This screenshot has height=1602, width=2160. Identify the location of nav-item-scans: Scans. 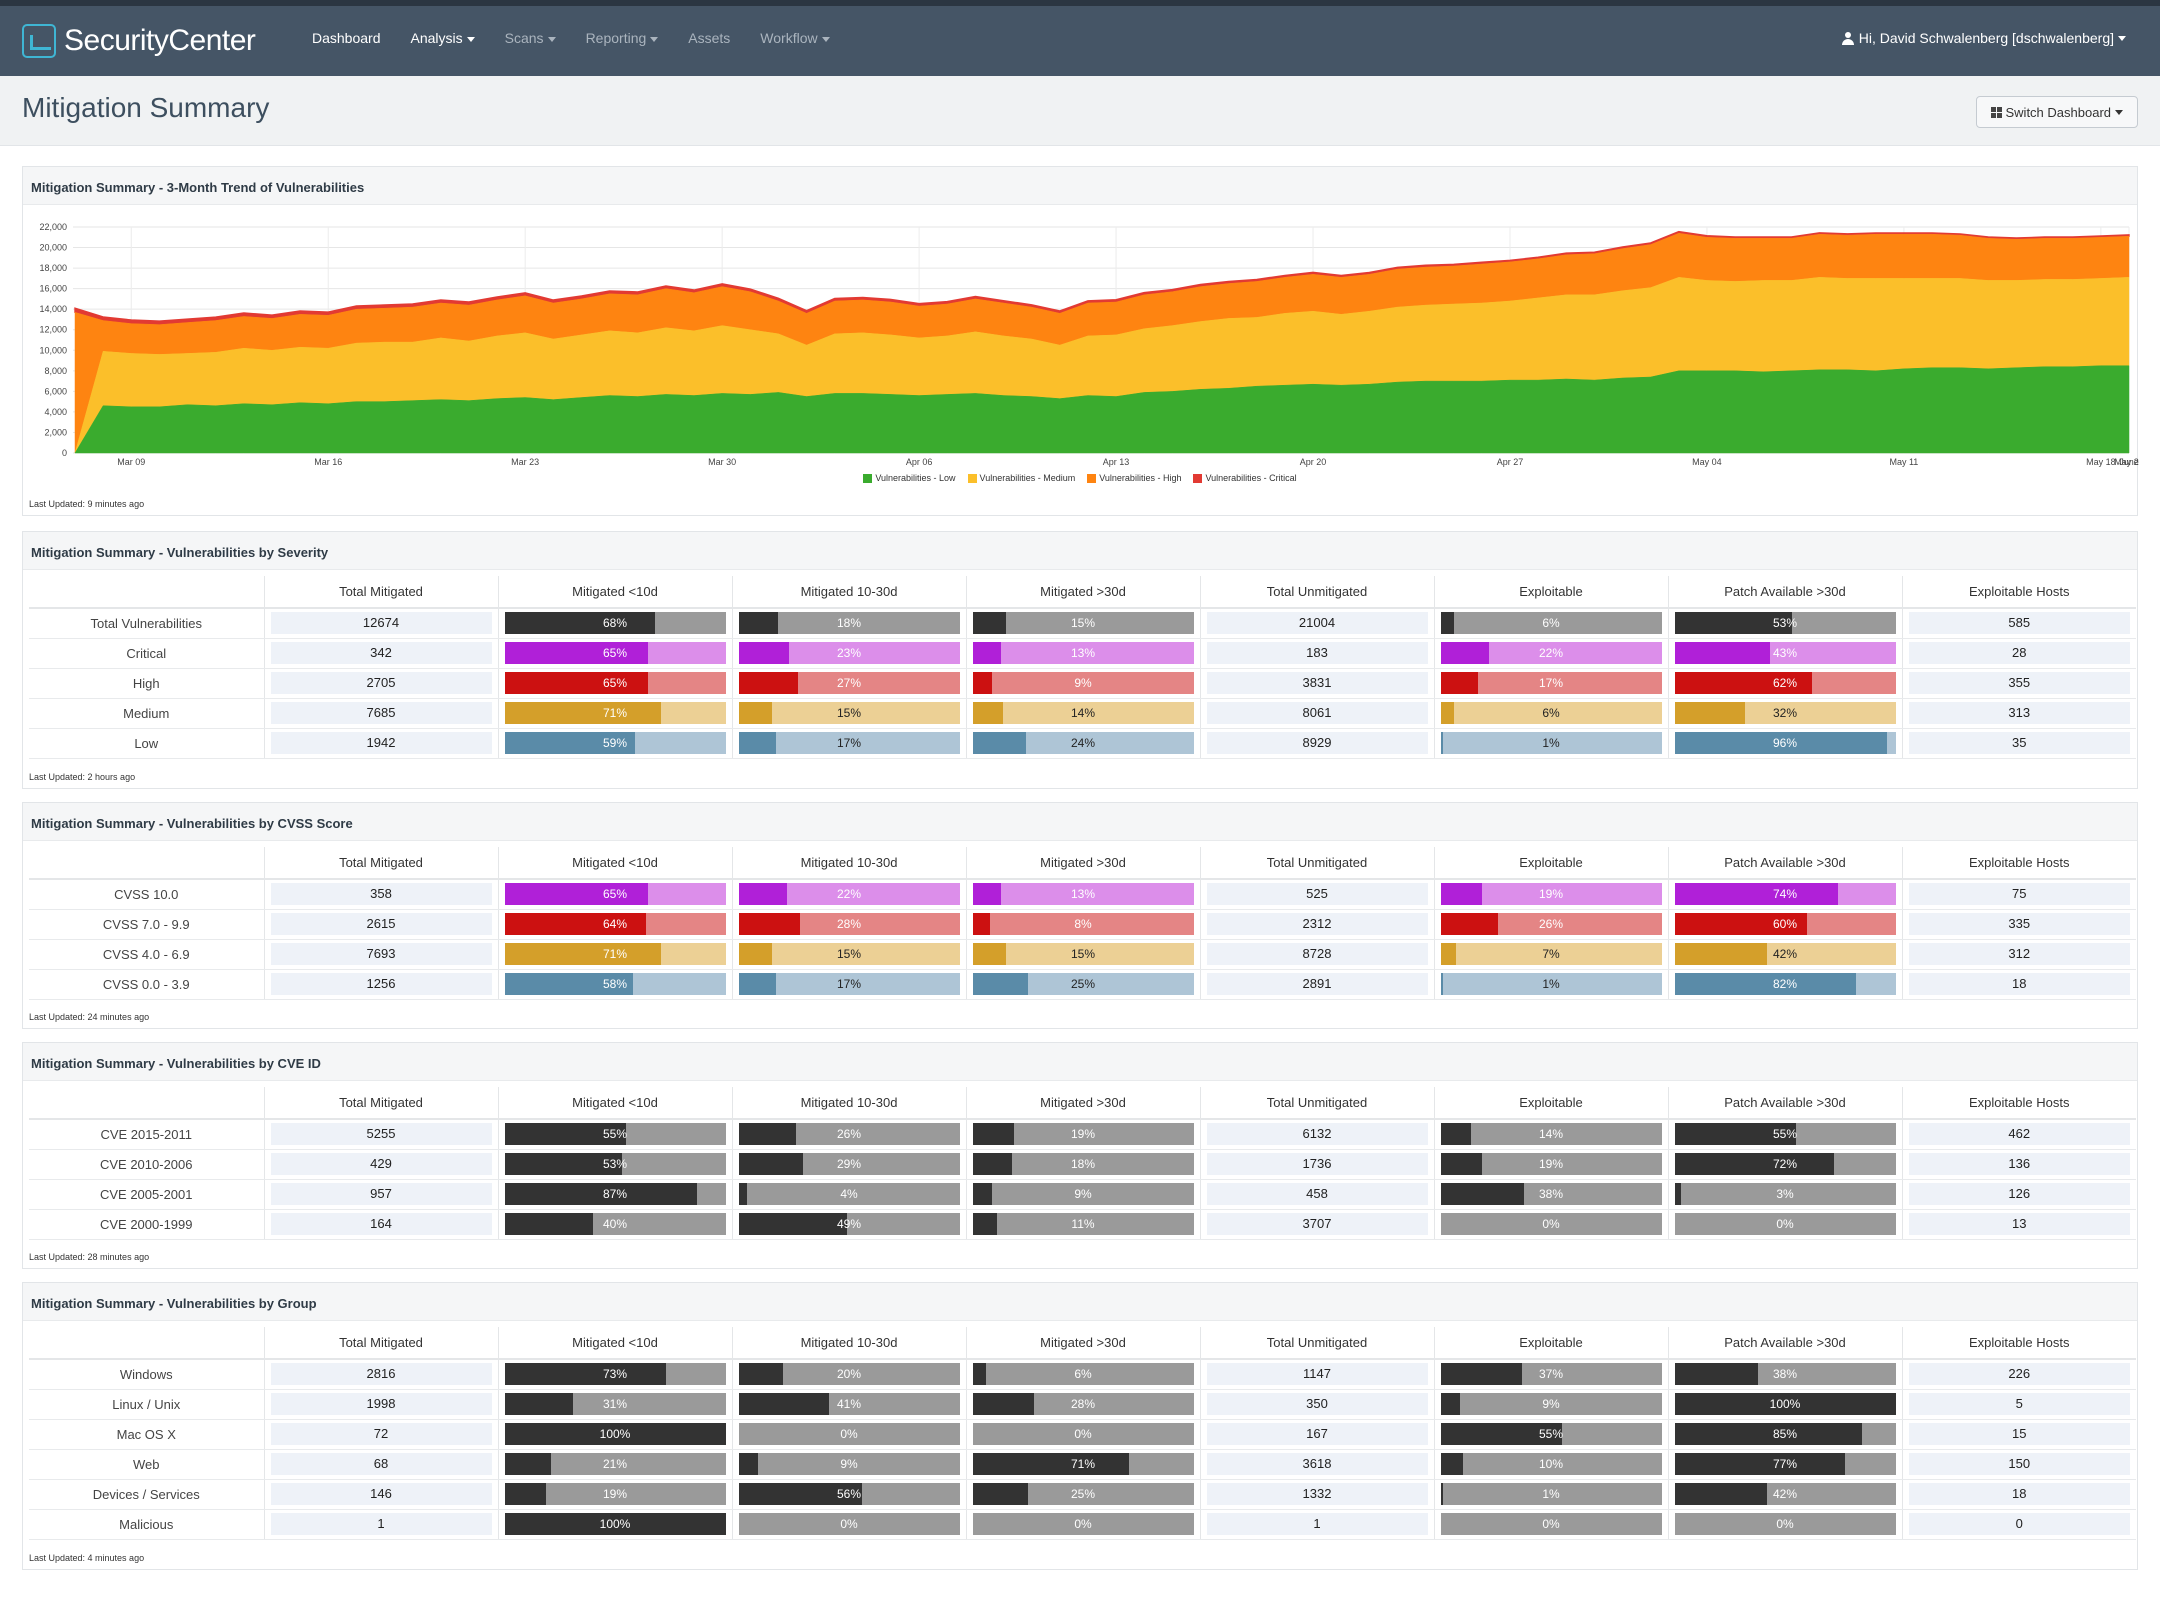
(530, 38).